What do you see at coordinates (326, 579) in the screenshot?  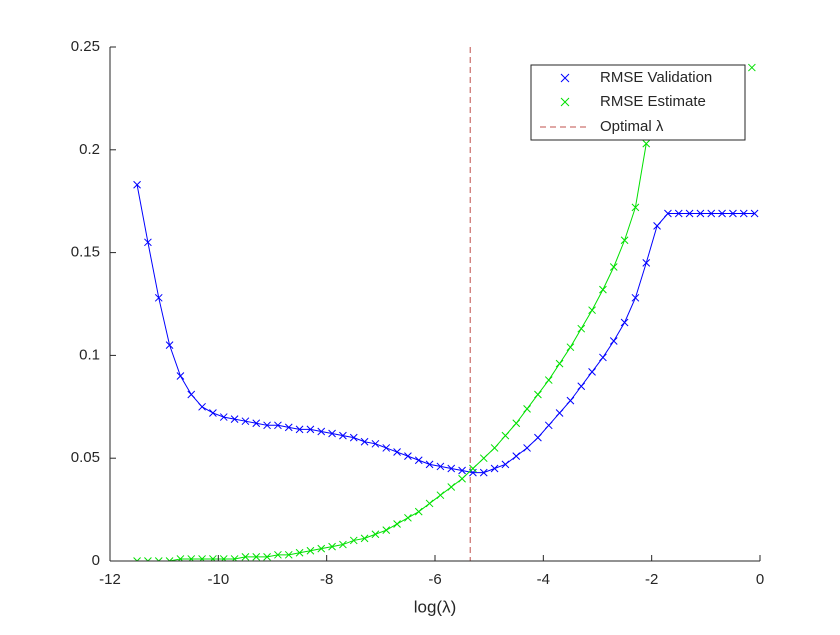 I see `x-tick-label: -8` at bounding box center [326, 579].